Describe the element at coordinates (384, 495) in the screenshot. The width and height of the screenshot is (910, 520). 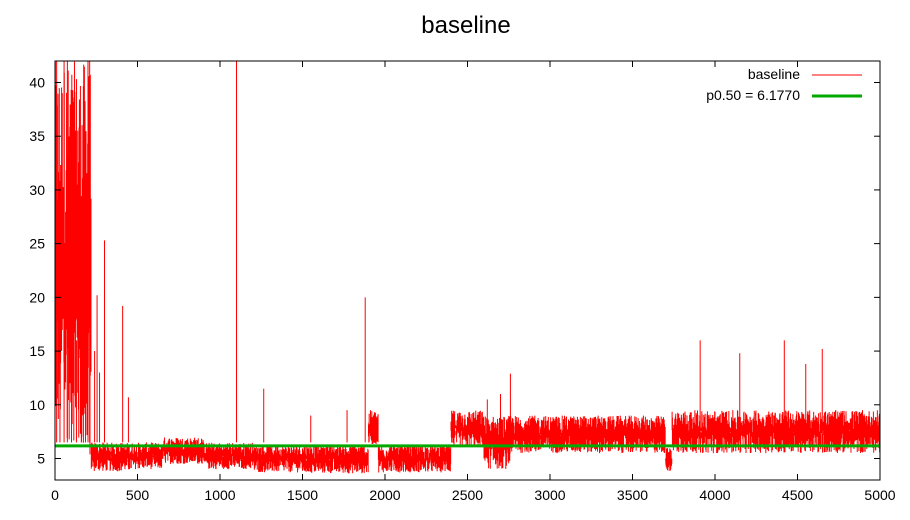
I see `x-tick-label: 2000` at that location.